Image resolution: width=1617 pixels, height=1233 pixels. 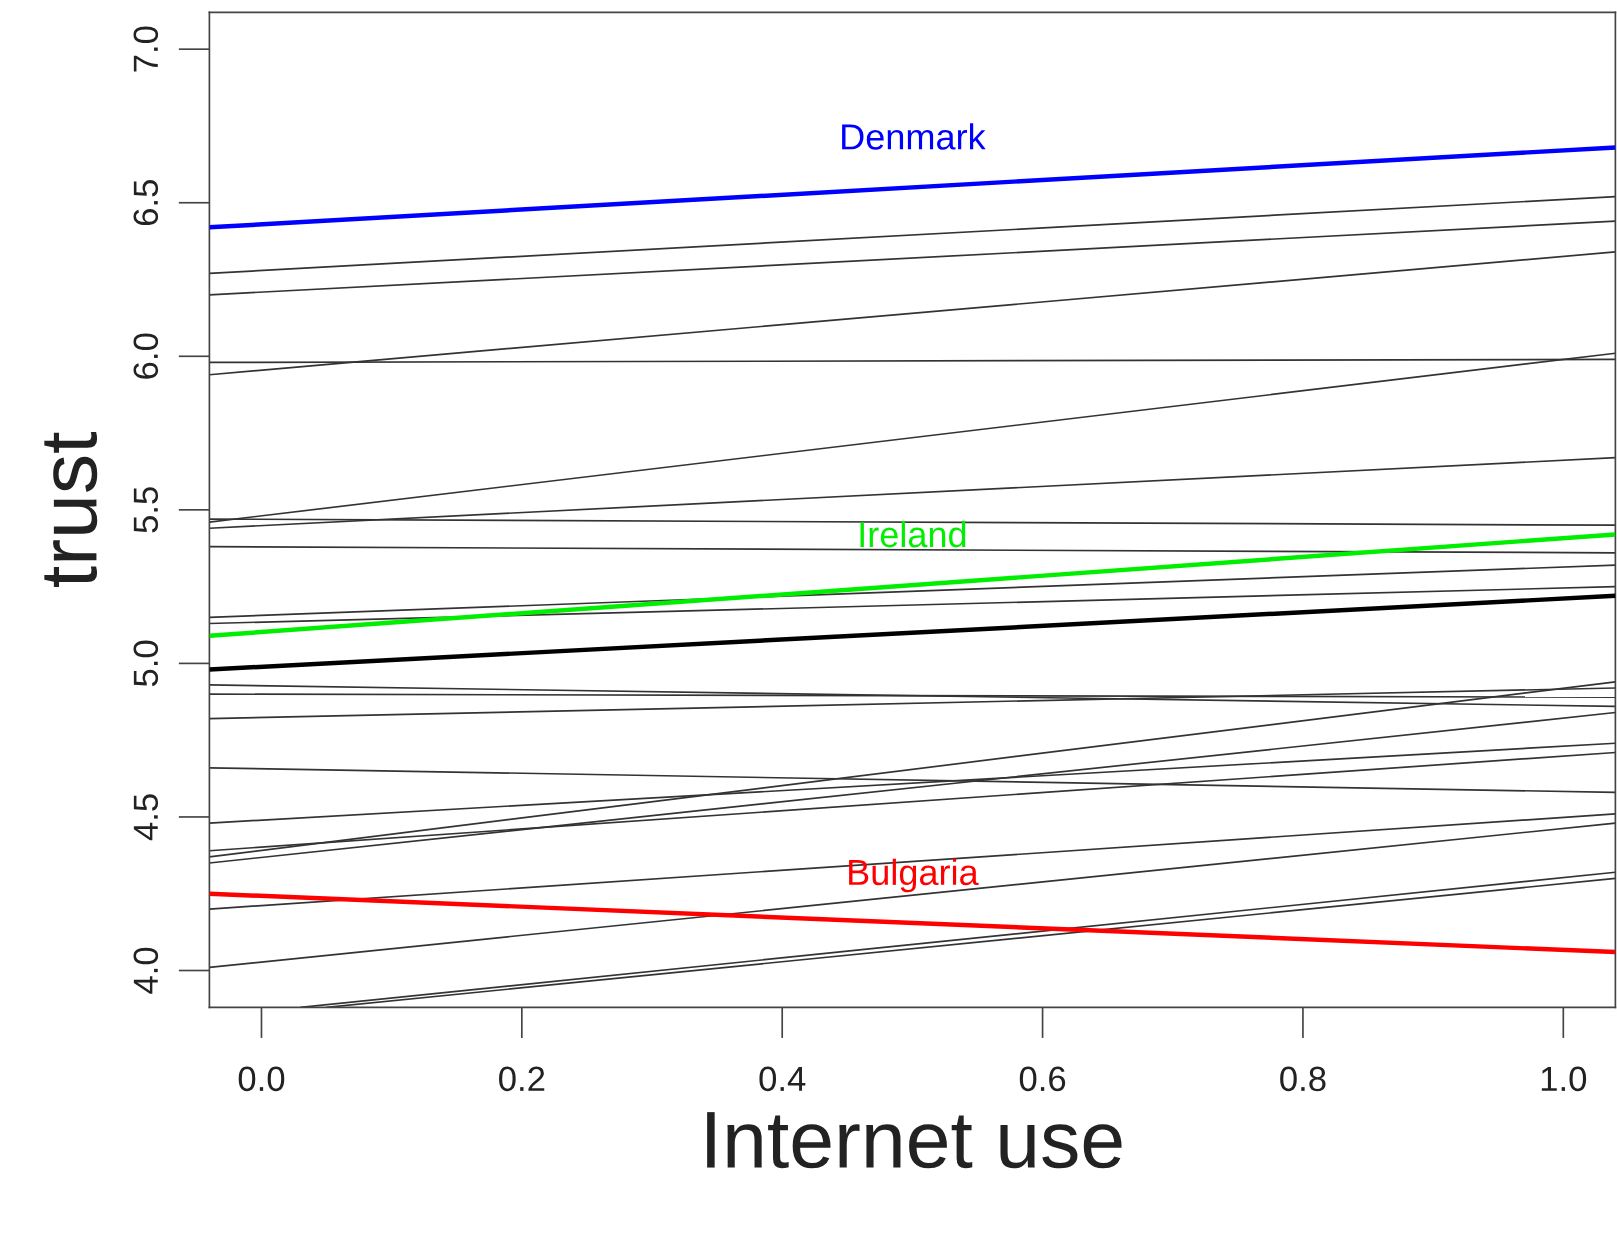 What do you see at coordinates (146, 510) in the screenshot?
I see `y-tick-label: 5.5` at bounding box center [146, 510].